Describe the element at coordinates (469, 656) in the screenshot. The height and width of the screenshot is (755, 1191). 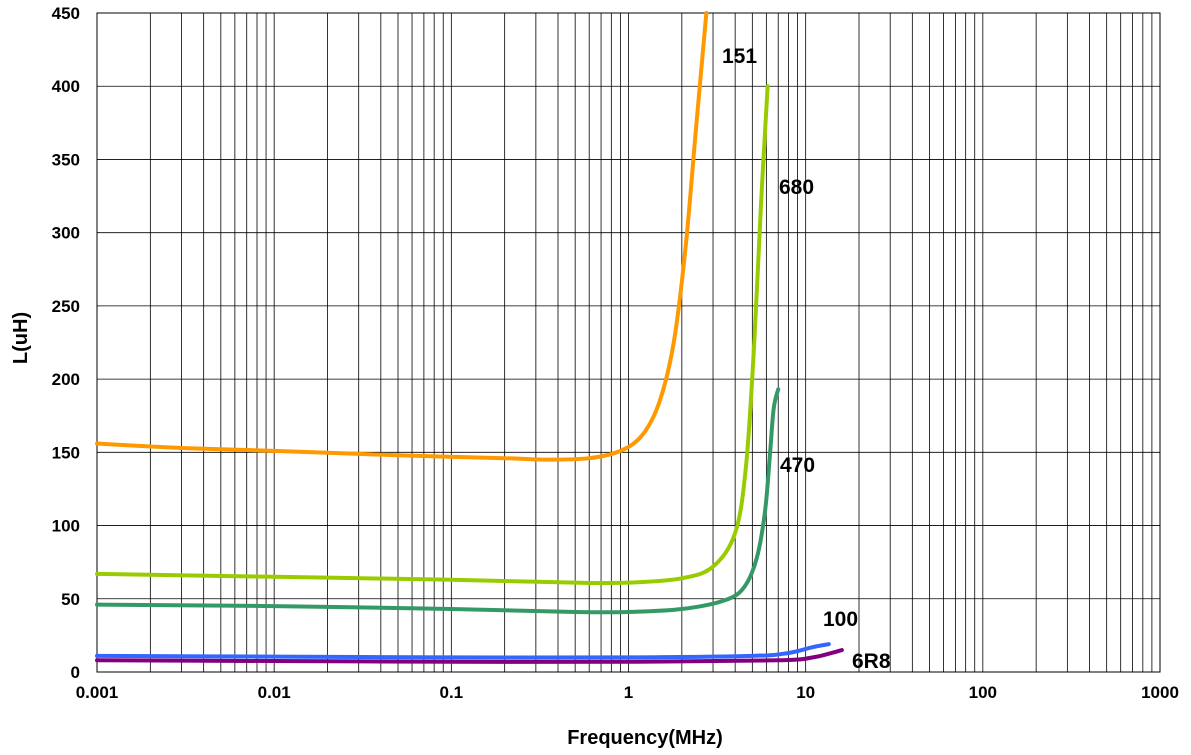
I see `series-line-6r8` at that location.